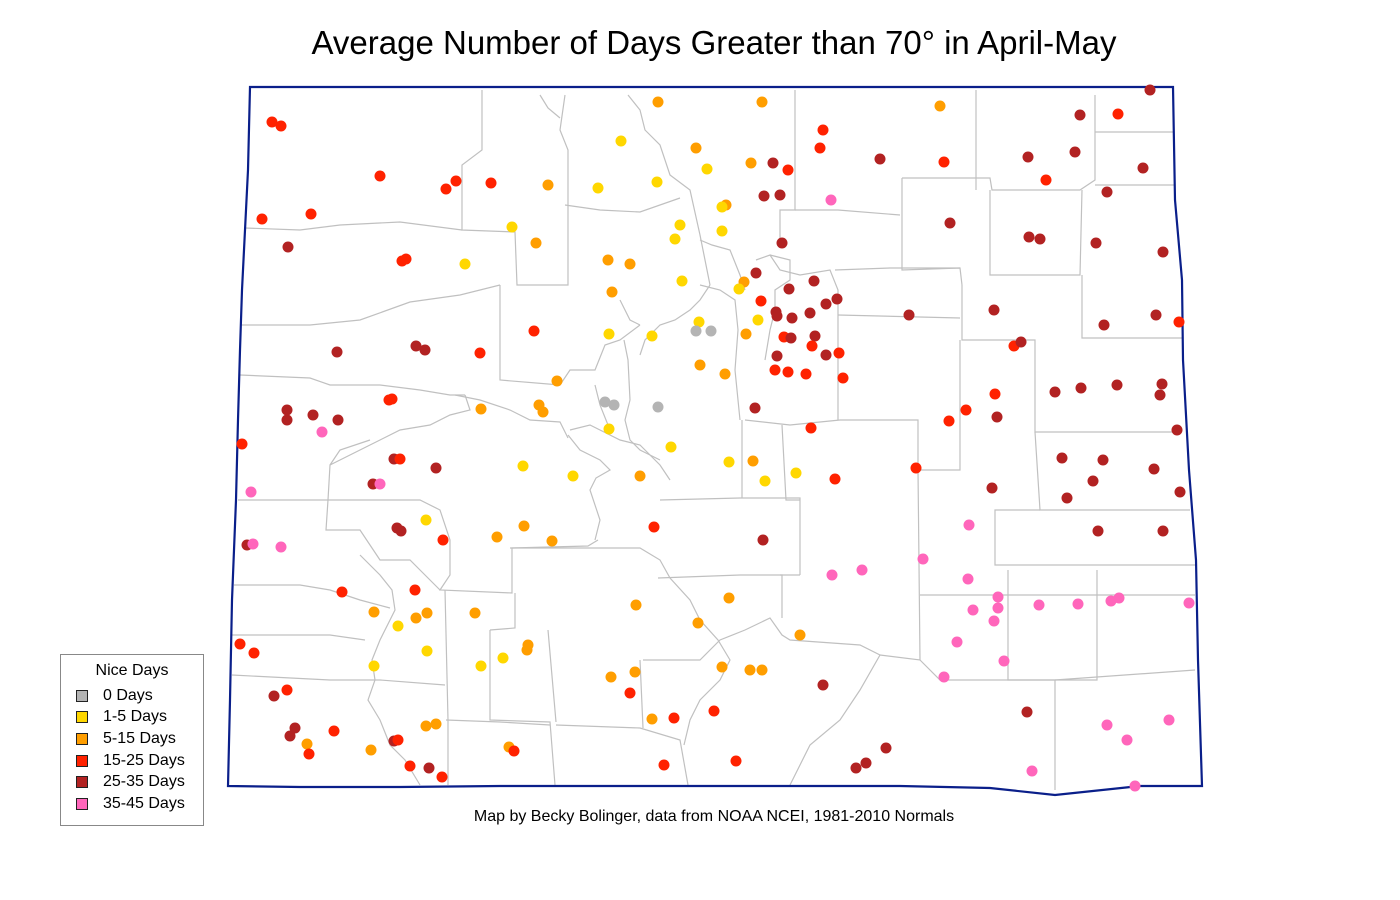 The image size is (1400, 900). What do you see at coordinates (144, 803) in the screenshot?
I see `legend-label: 35-45 Days` at bounding box center [144, 803].